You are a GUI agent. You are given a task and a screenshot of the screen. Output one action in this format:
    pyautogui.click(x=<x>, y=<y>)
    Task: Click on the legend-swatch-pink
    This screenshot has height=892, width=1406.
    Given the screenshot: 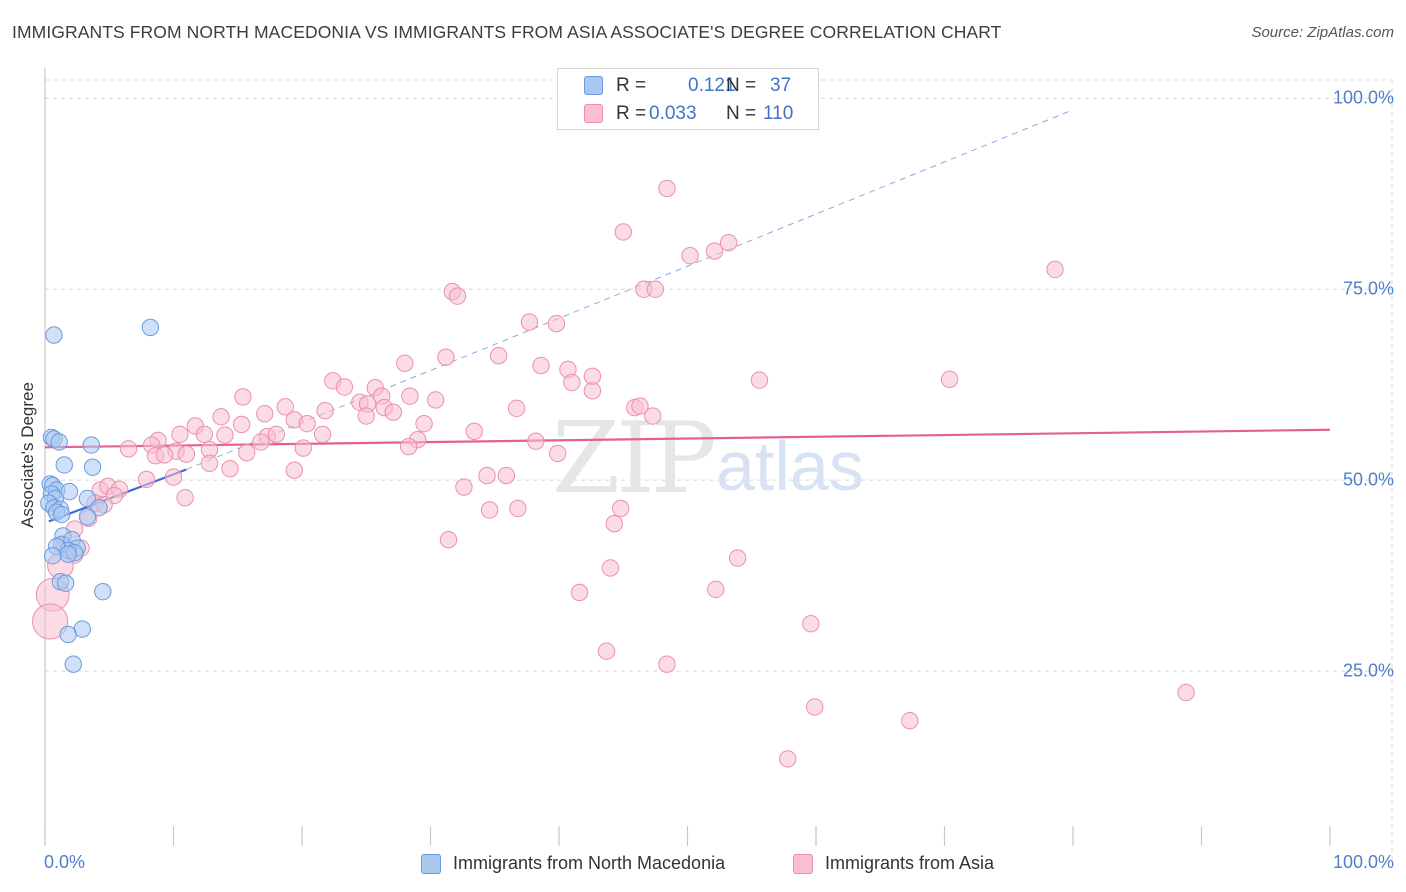 What is the action you would take?
    pyautogui.click(x=803, y=864)
    